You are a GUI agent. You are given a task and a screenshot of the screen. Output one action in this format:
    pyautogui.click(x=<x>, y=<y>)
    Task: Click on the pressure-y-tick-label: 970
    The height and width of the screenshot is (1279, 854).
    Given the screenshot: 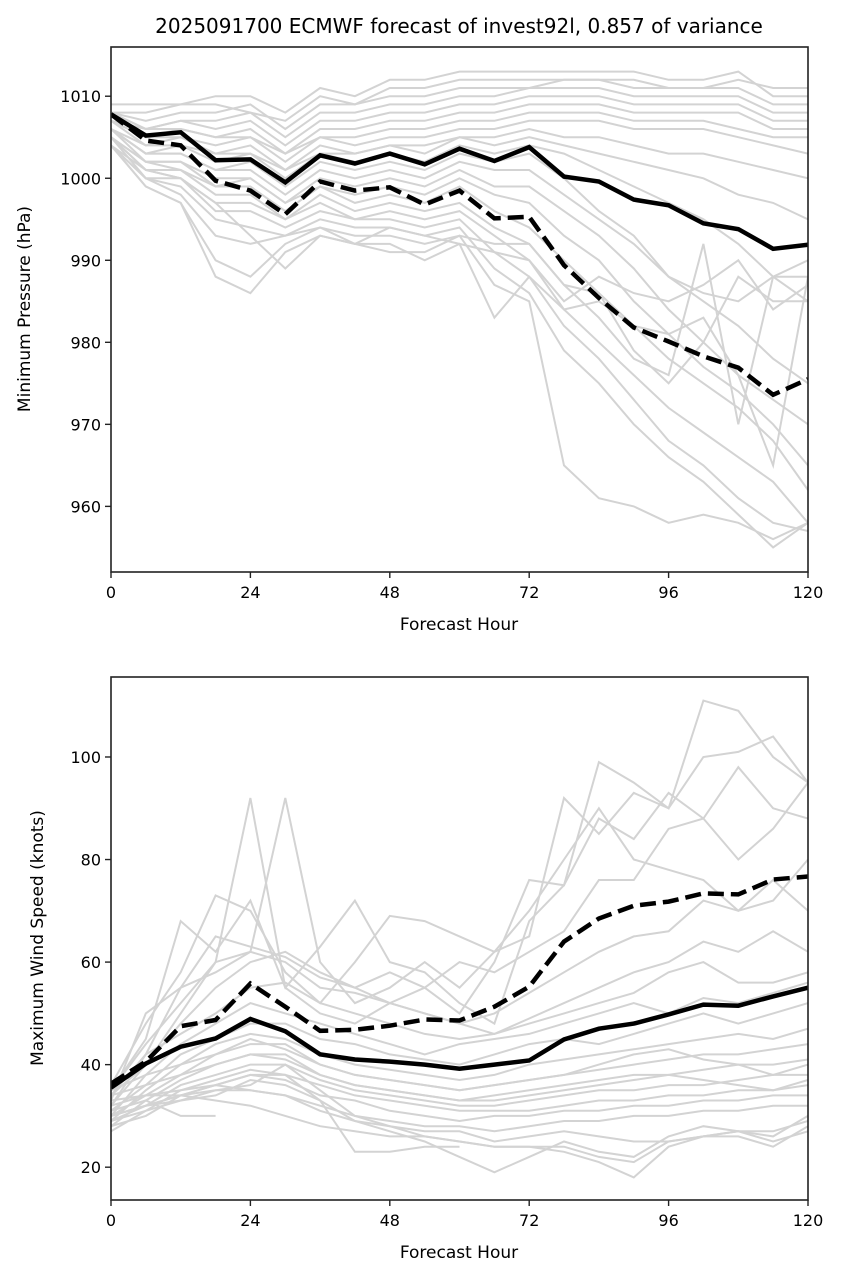 What is the action you would take?
    pyautogui.click(x=85, y=424)
    